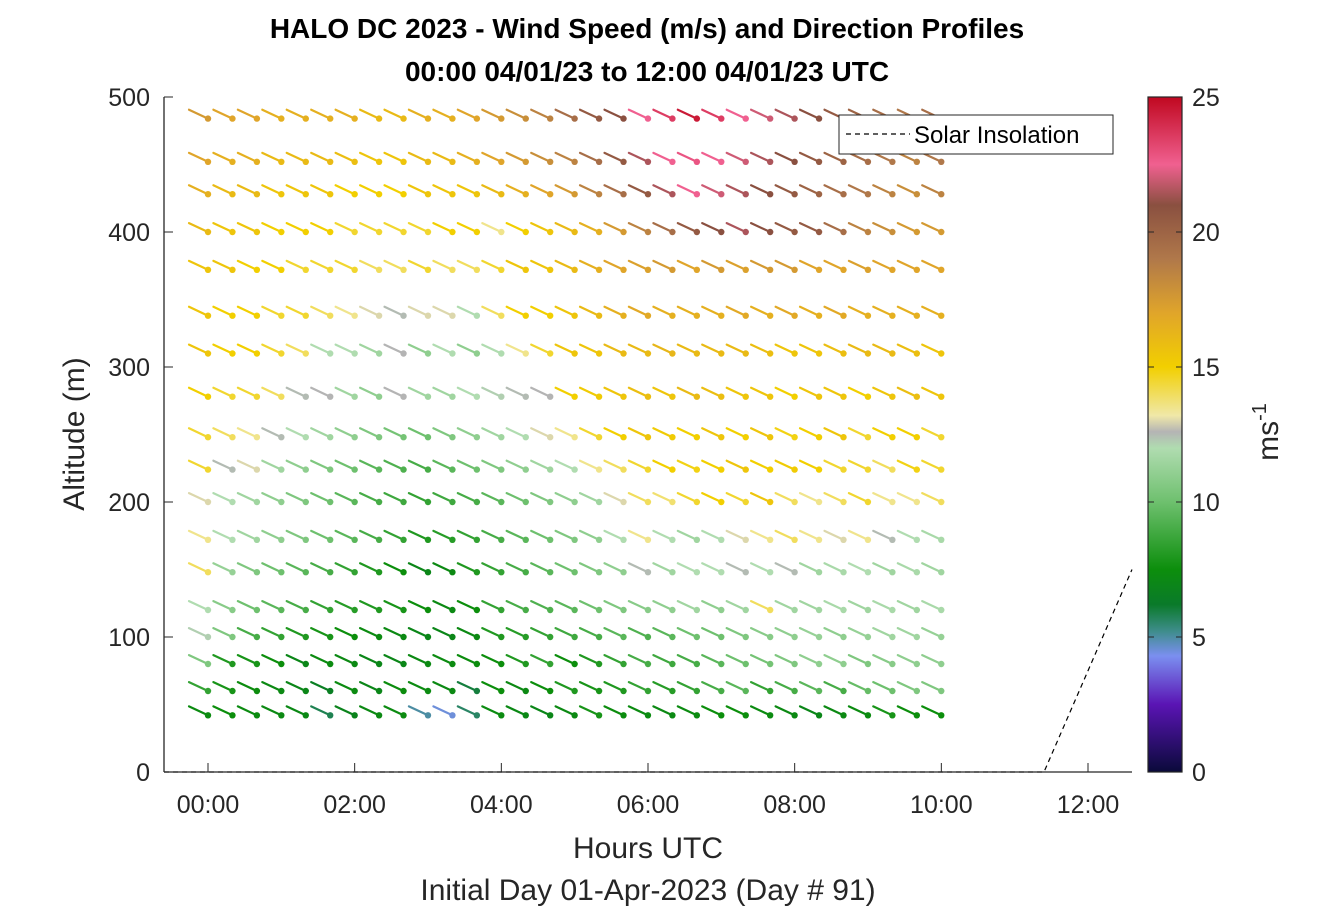 This screenshot has height=911, width=1343. I want to click on colorbar-tick-label: 25, so click(1206, 98).